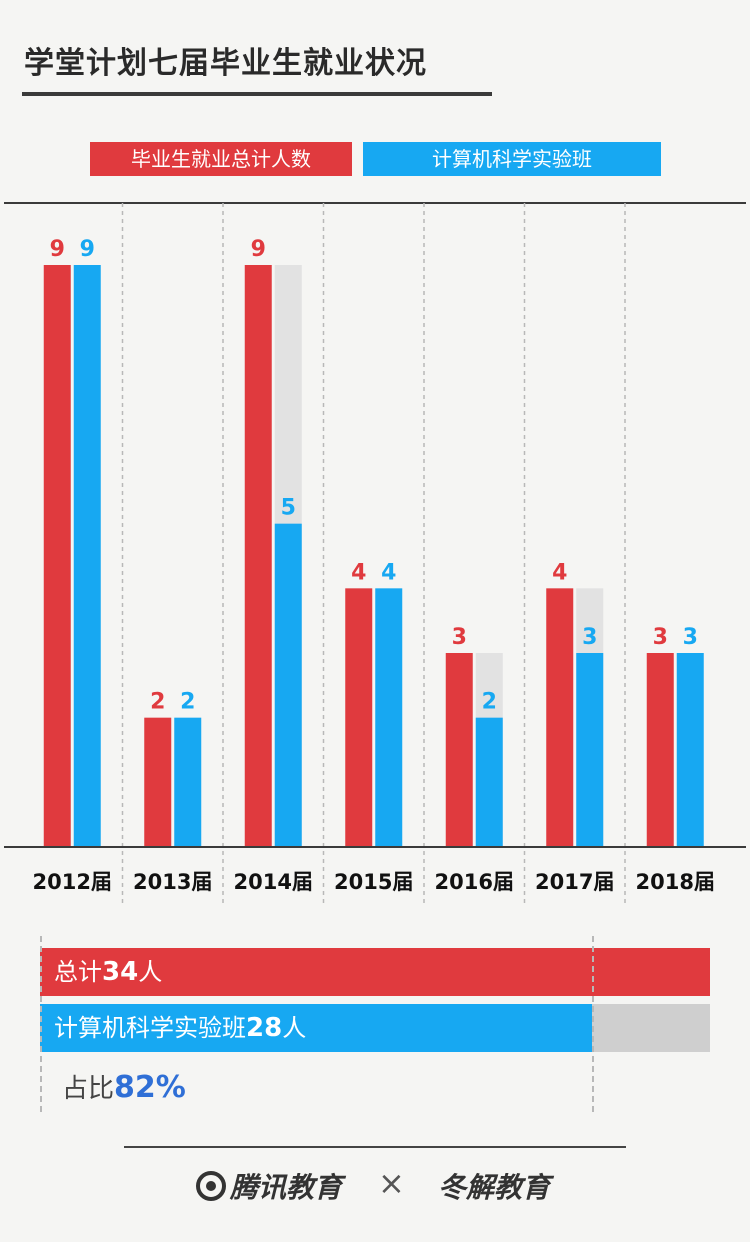 This screenshot has height=1242, width=750. What do you see at coordinates (221, 159) in the screenshot?
I see `legend-total: 毕业生就业总计人数` at bounding box center [221, 159].